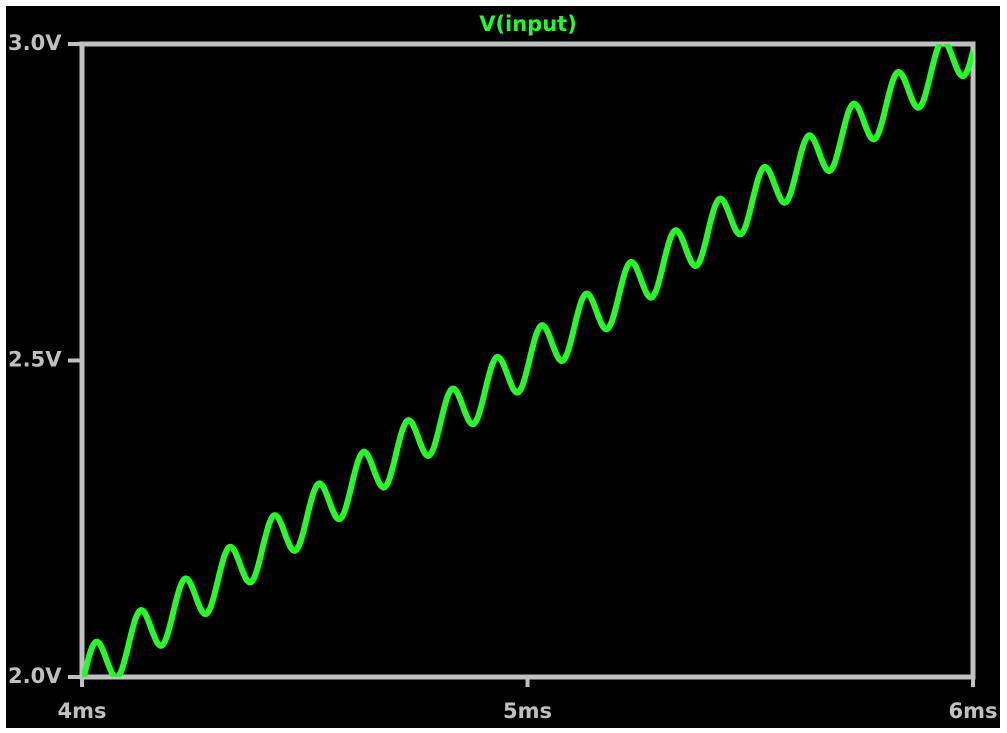 The height and width of the screenshot is (733, 1007). Describe the element at coordinates (35, 360) in the screenshot. I see `y-tick-label: 2.5V` at that location.